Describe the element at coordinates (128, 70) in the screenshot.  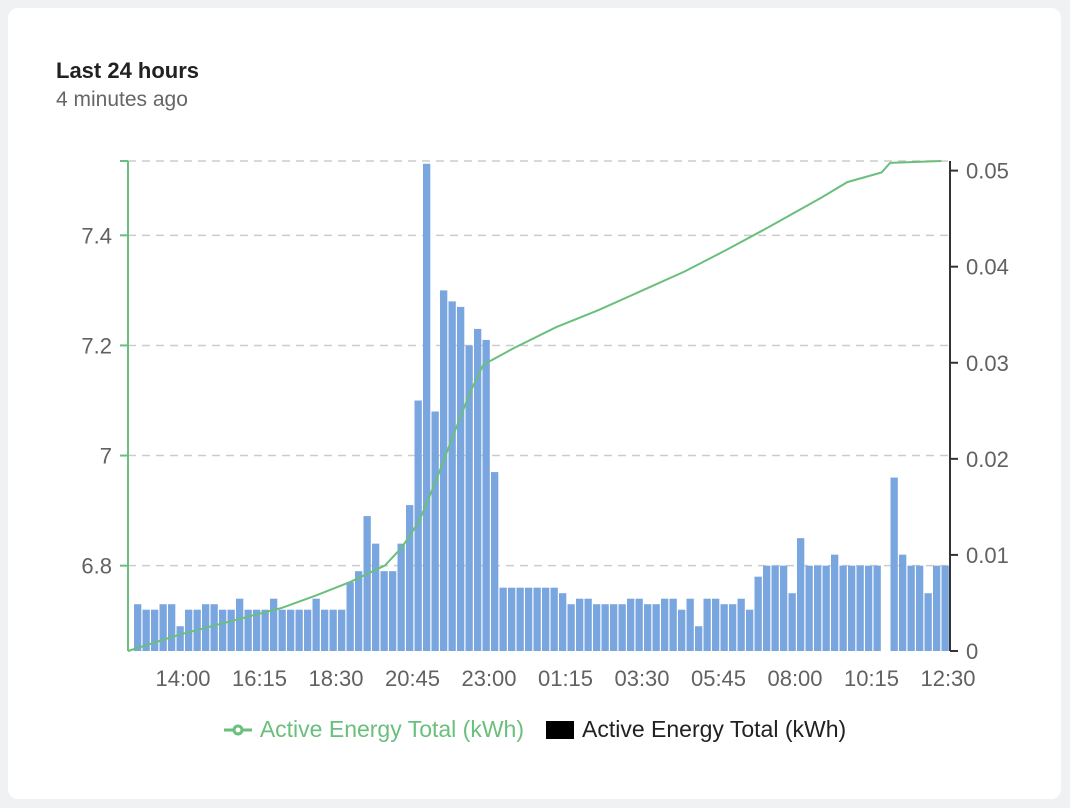
I see `card-title: Last 24 hours` at that location.